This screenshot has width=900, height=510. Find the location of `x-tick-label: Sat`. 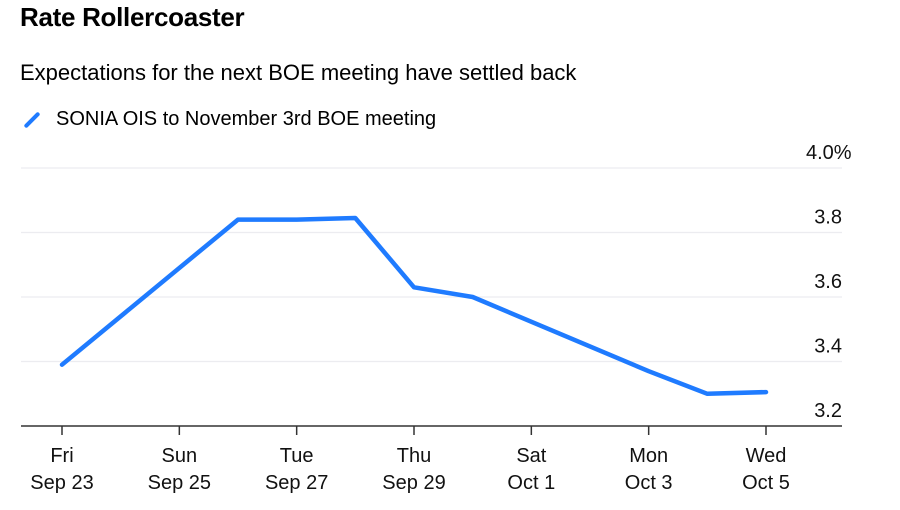

x-tick-label: Sat is located at coordinates (531, 456).